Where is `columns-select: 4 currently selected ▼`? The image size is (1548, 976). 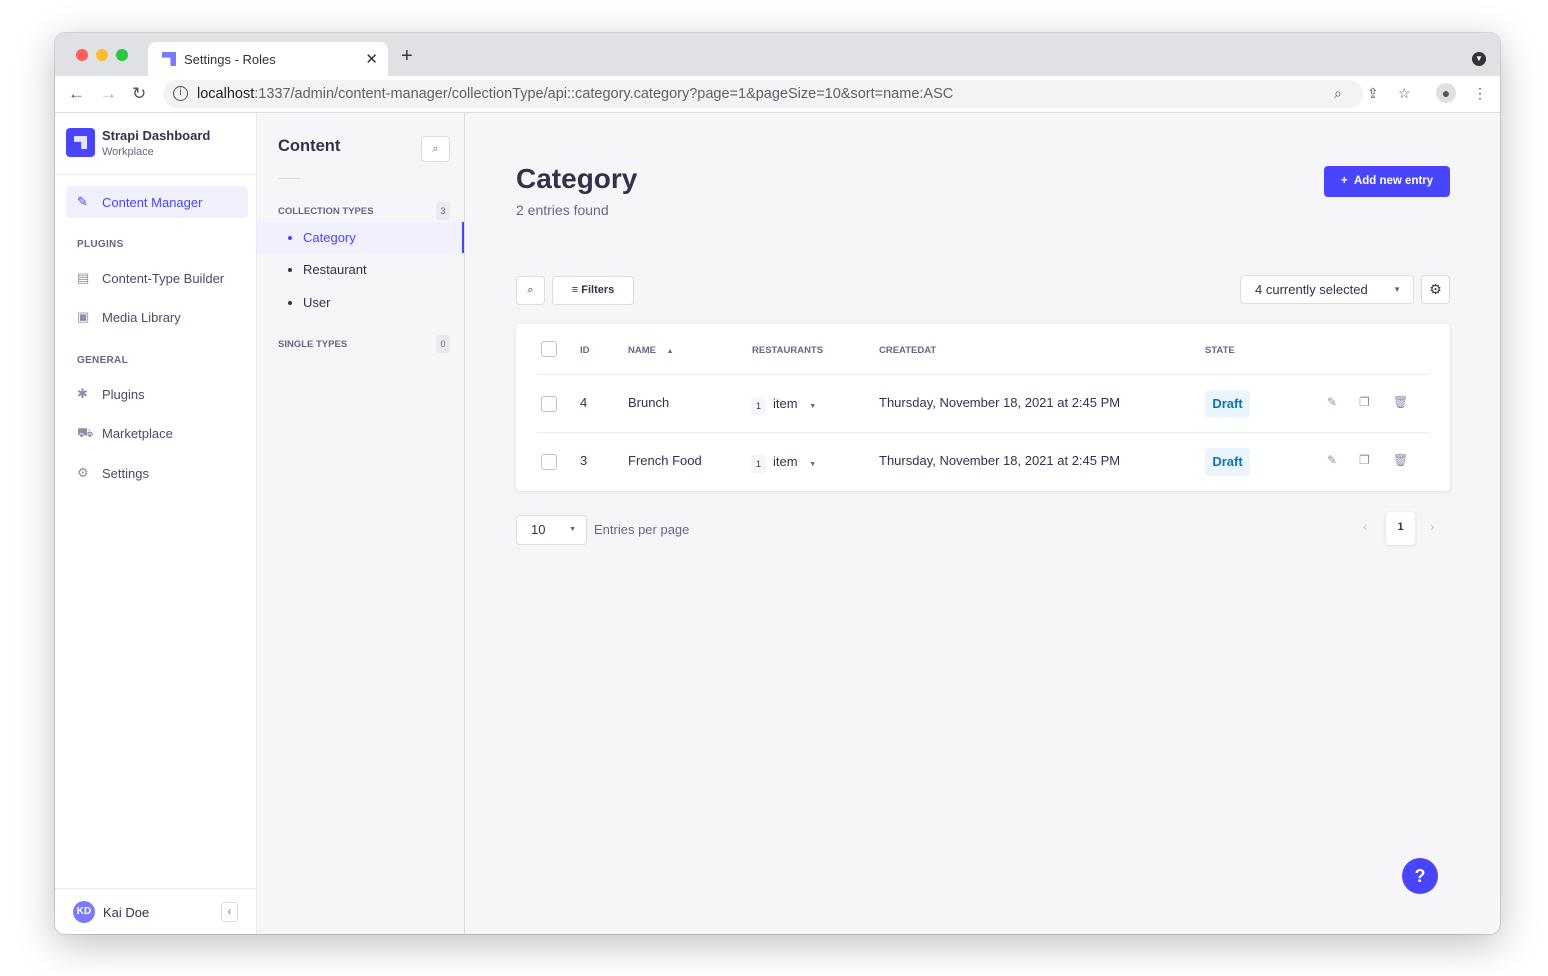 columns-select: 4 currently selected ▼ is located at coordinates (1327, 289).